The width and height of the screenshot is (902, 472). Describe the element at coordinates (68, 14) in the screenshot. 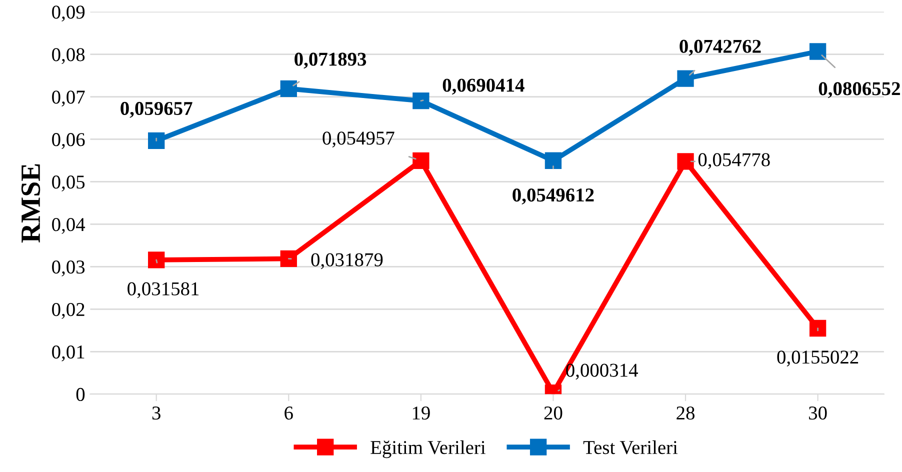

I see `y-tick-label: 0,09` at that location.